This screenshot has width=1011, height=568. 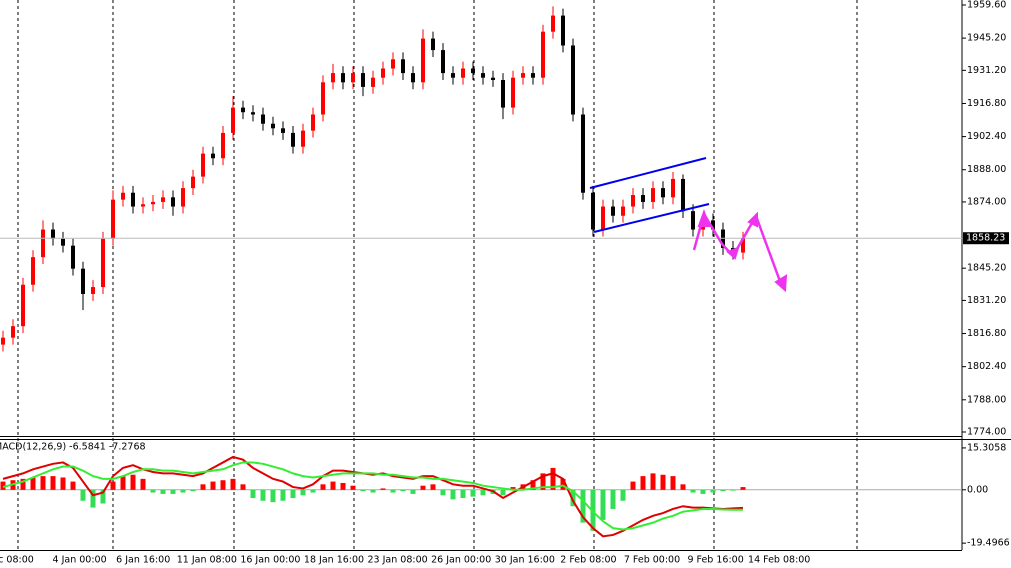 I want to click on y2-tick-label: 15.3058, so click(x=986, y=447).